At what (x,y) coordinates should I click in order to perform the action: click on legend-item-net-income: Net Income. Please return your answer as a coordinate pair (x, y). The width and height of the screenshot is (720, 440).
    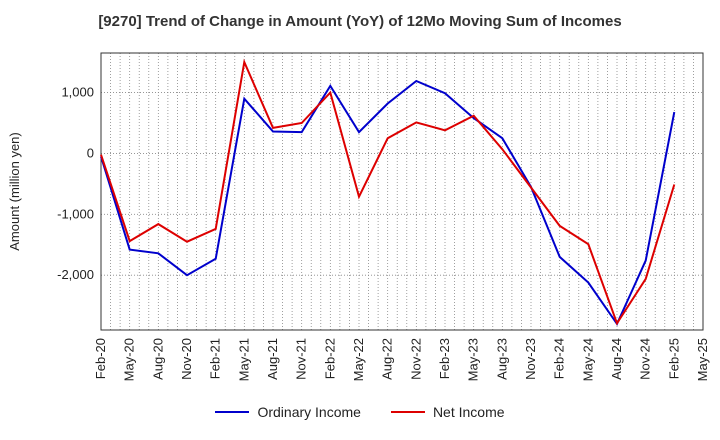
    Looking at the image, I should click on (447, 412).